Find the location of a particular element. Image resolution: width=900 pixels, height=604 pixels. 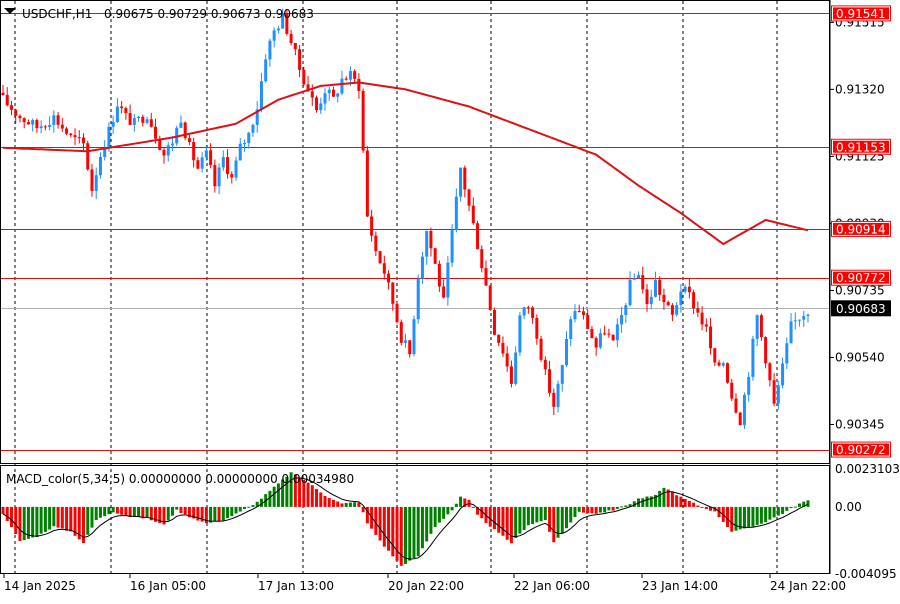

time-axis-label: 24 Jan 22:00 is located at coordinates (808, 586).